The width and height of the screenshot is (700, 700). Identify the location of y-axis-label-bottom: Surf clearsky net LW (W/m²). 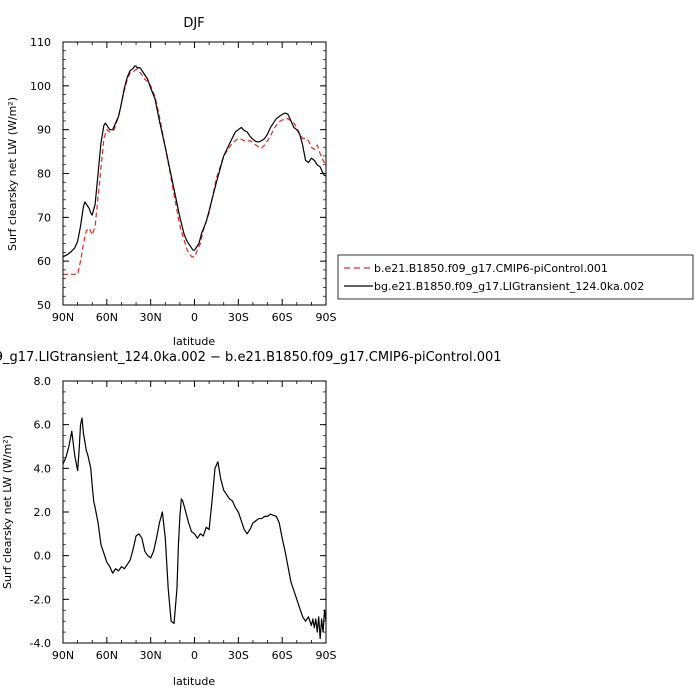
(7, 512).